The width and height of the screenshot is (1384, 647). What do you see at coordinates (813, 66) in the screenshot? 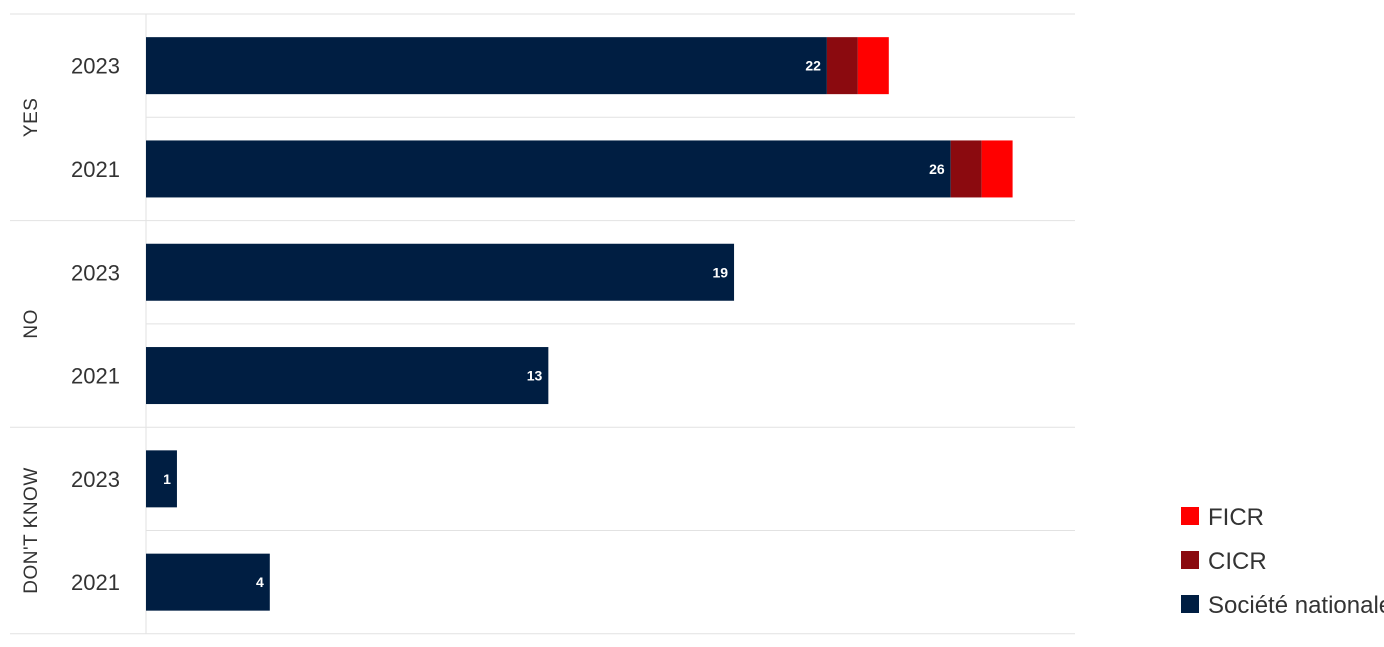
I see `data-label: 22` at bounding box center [813, 66].